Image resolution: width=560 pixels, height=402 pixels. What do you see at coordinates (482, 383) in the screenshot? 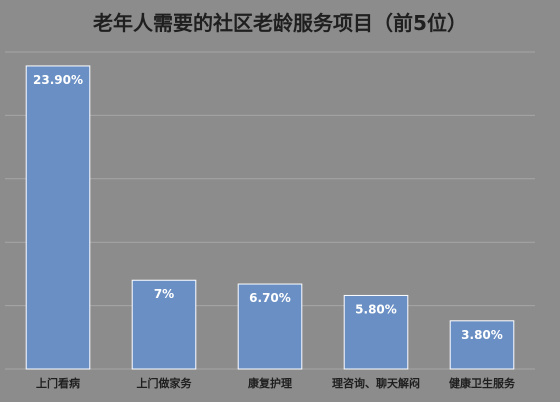
I see `x-tick-label: 健康卫生服务` at bounding box center [482, 383].